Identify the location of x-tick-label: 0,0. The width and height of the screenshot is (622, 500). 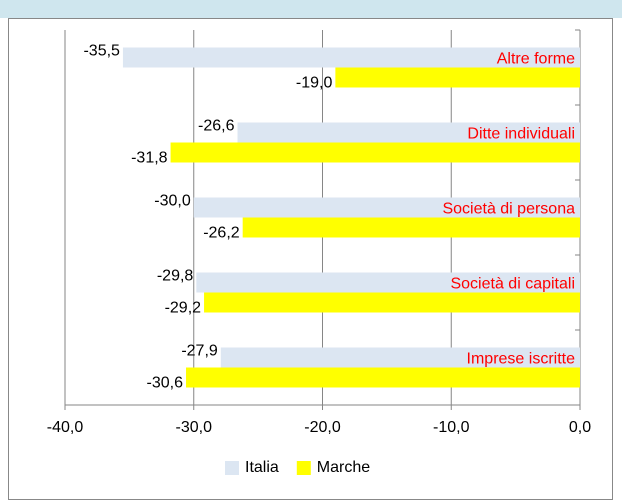
(580, 427).